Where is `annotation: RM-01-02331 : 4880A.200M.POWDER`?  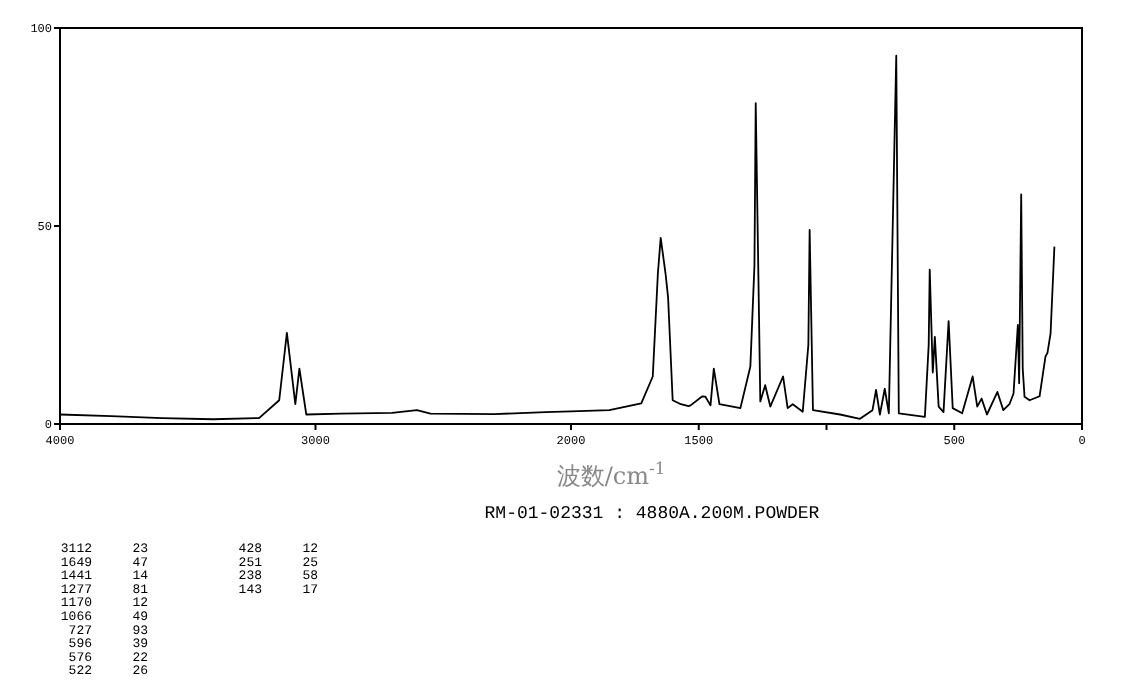 annotation: RM-01-02331 : 4880A.200M.POWDER is located at coordinates (652, 514).